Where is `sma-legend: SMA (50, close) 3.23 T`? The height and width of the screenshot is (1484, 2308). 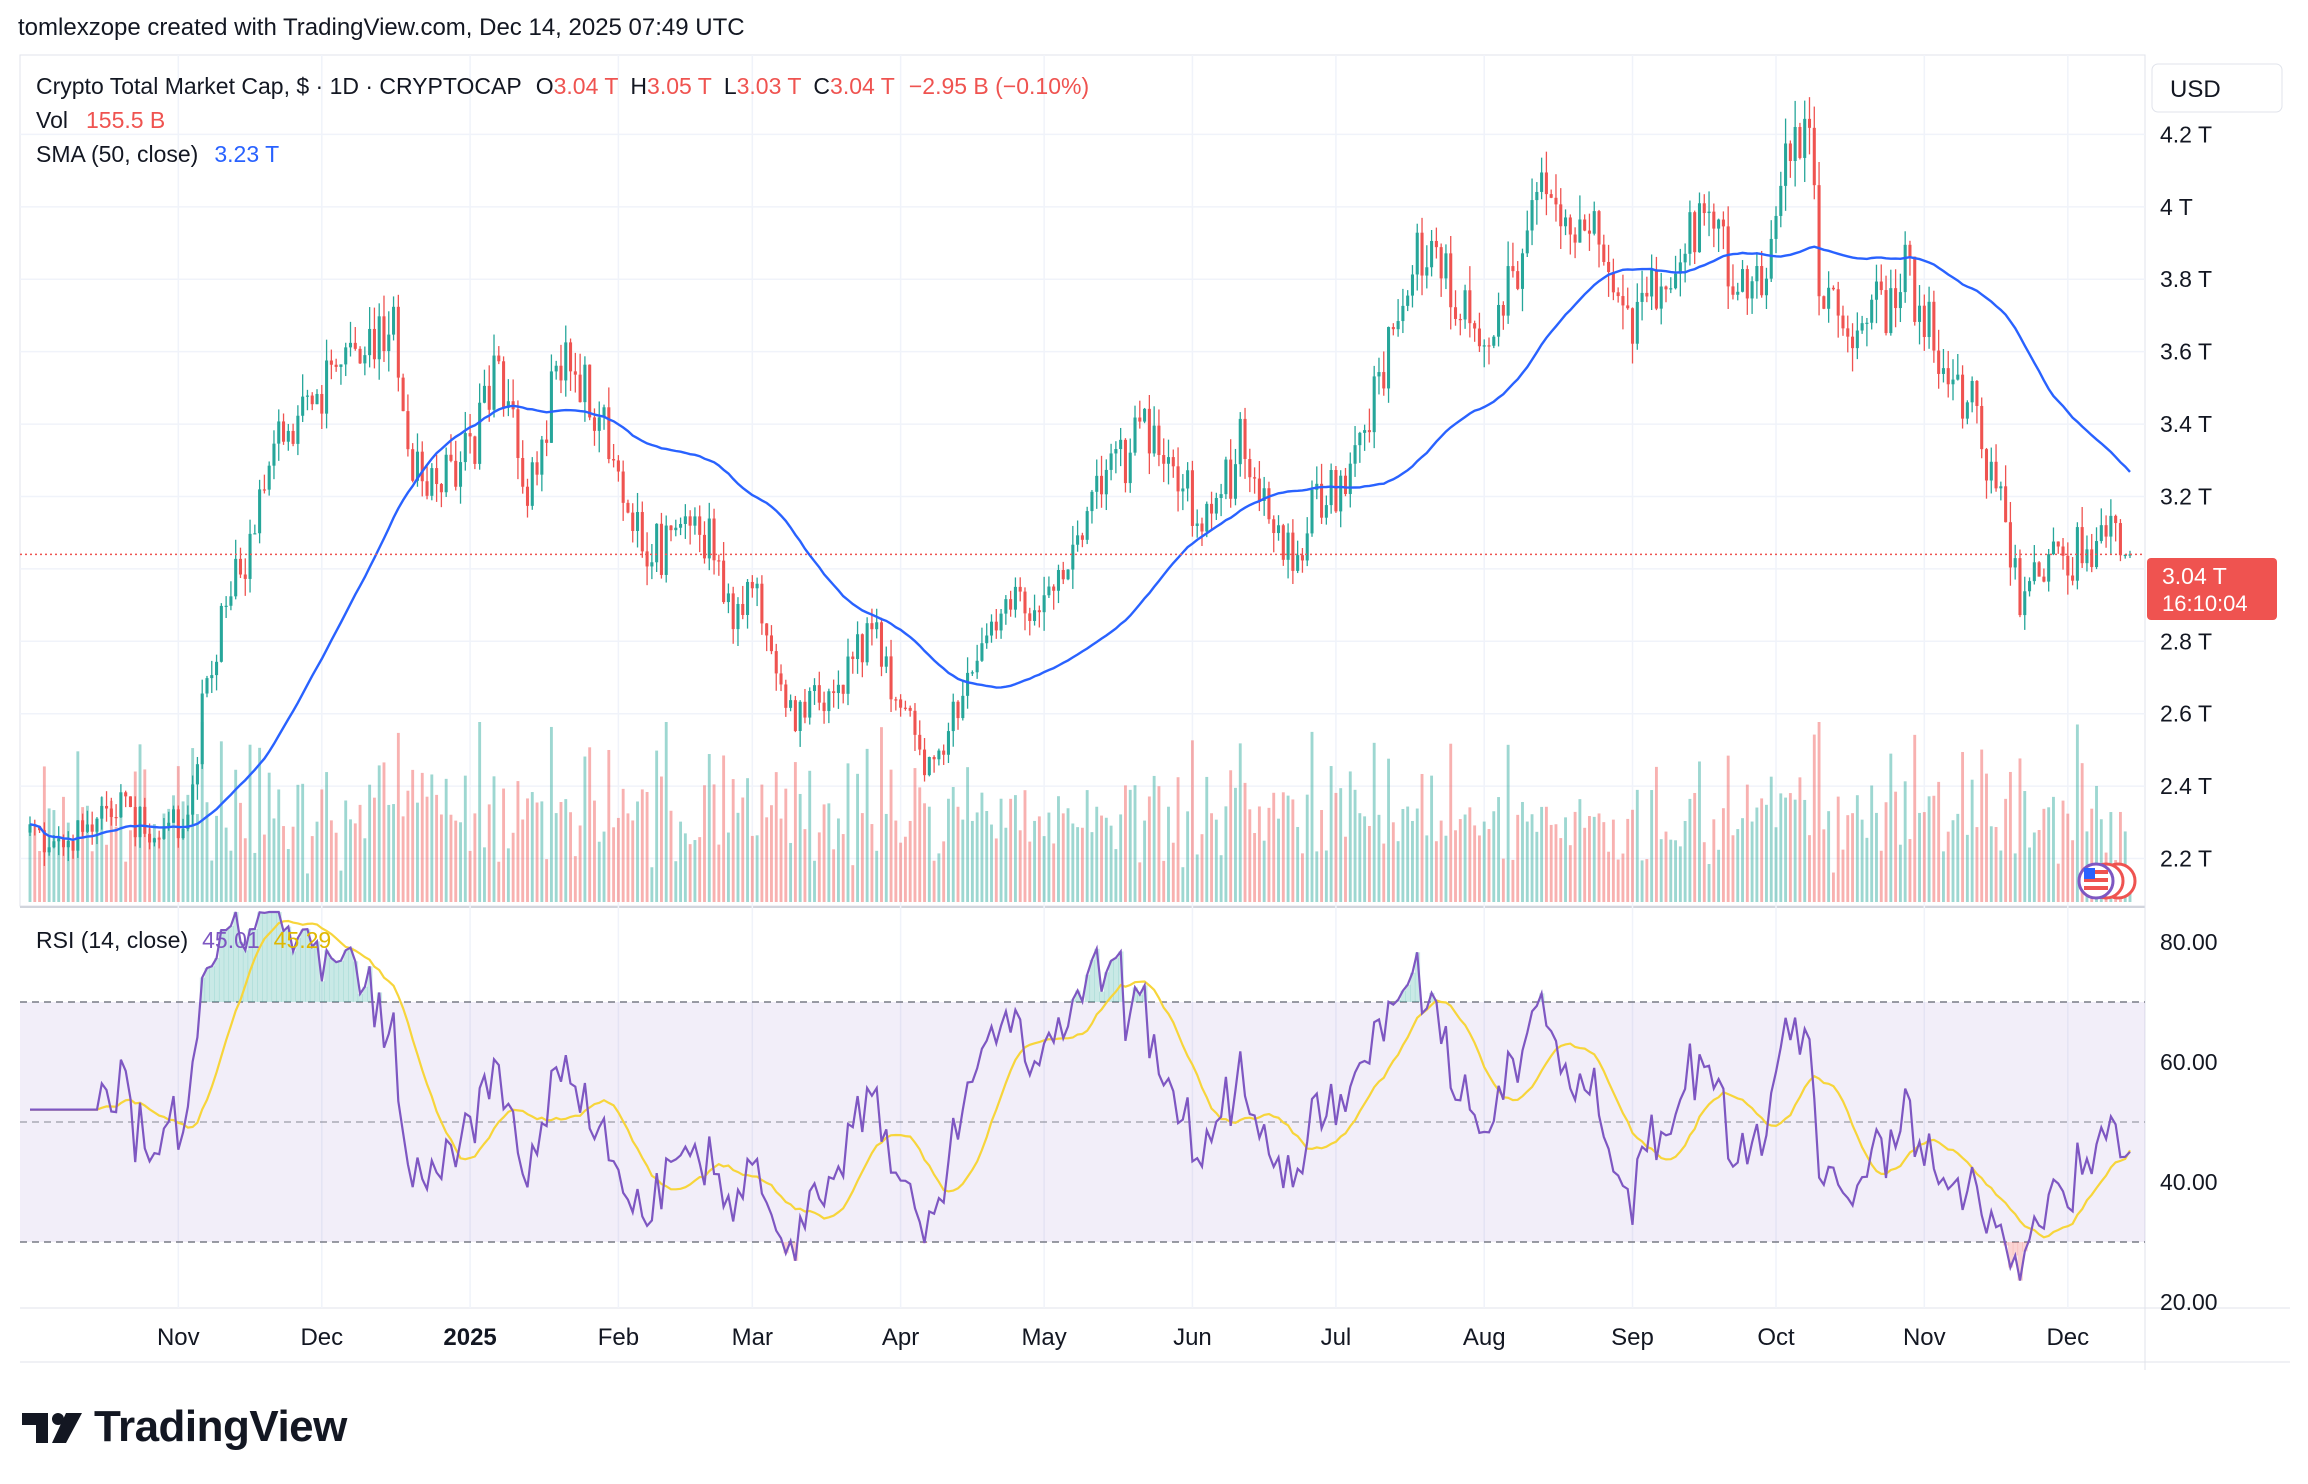 sma-legend: SMA (50, close) 3.23 T is located at coordinates (157, 154).